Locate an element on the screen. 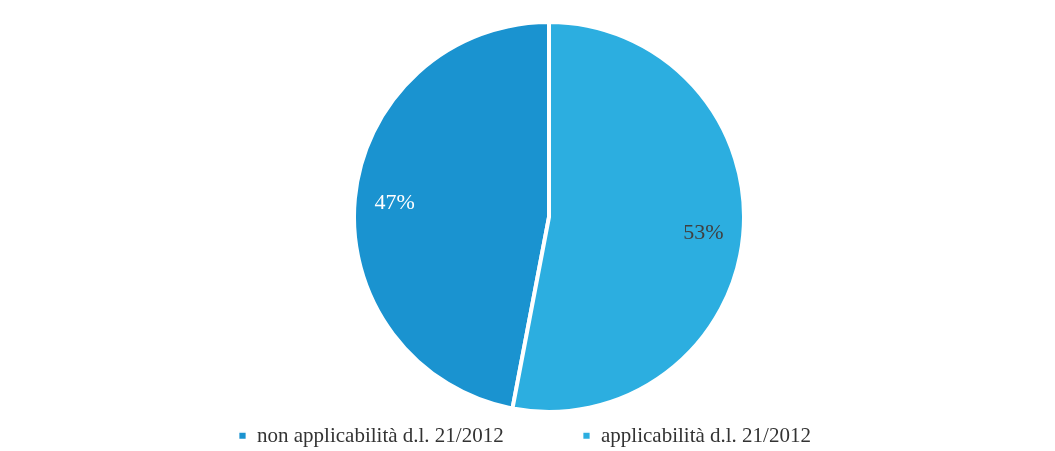 The height and width of the screenshot is (451, 1055). data-label: 53% is located at coordinates (703, 231).